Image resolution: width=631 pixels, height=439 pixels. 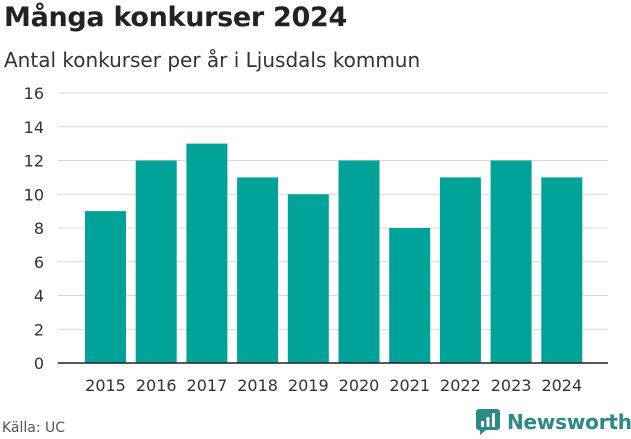 What do you see at coordinates (308, 385) in the screenshot?
I see `x-tick-label: 2019` at bounding box center [308, 385].